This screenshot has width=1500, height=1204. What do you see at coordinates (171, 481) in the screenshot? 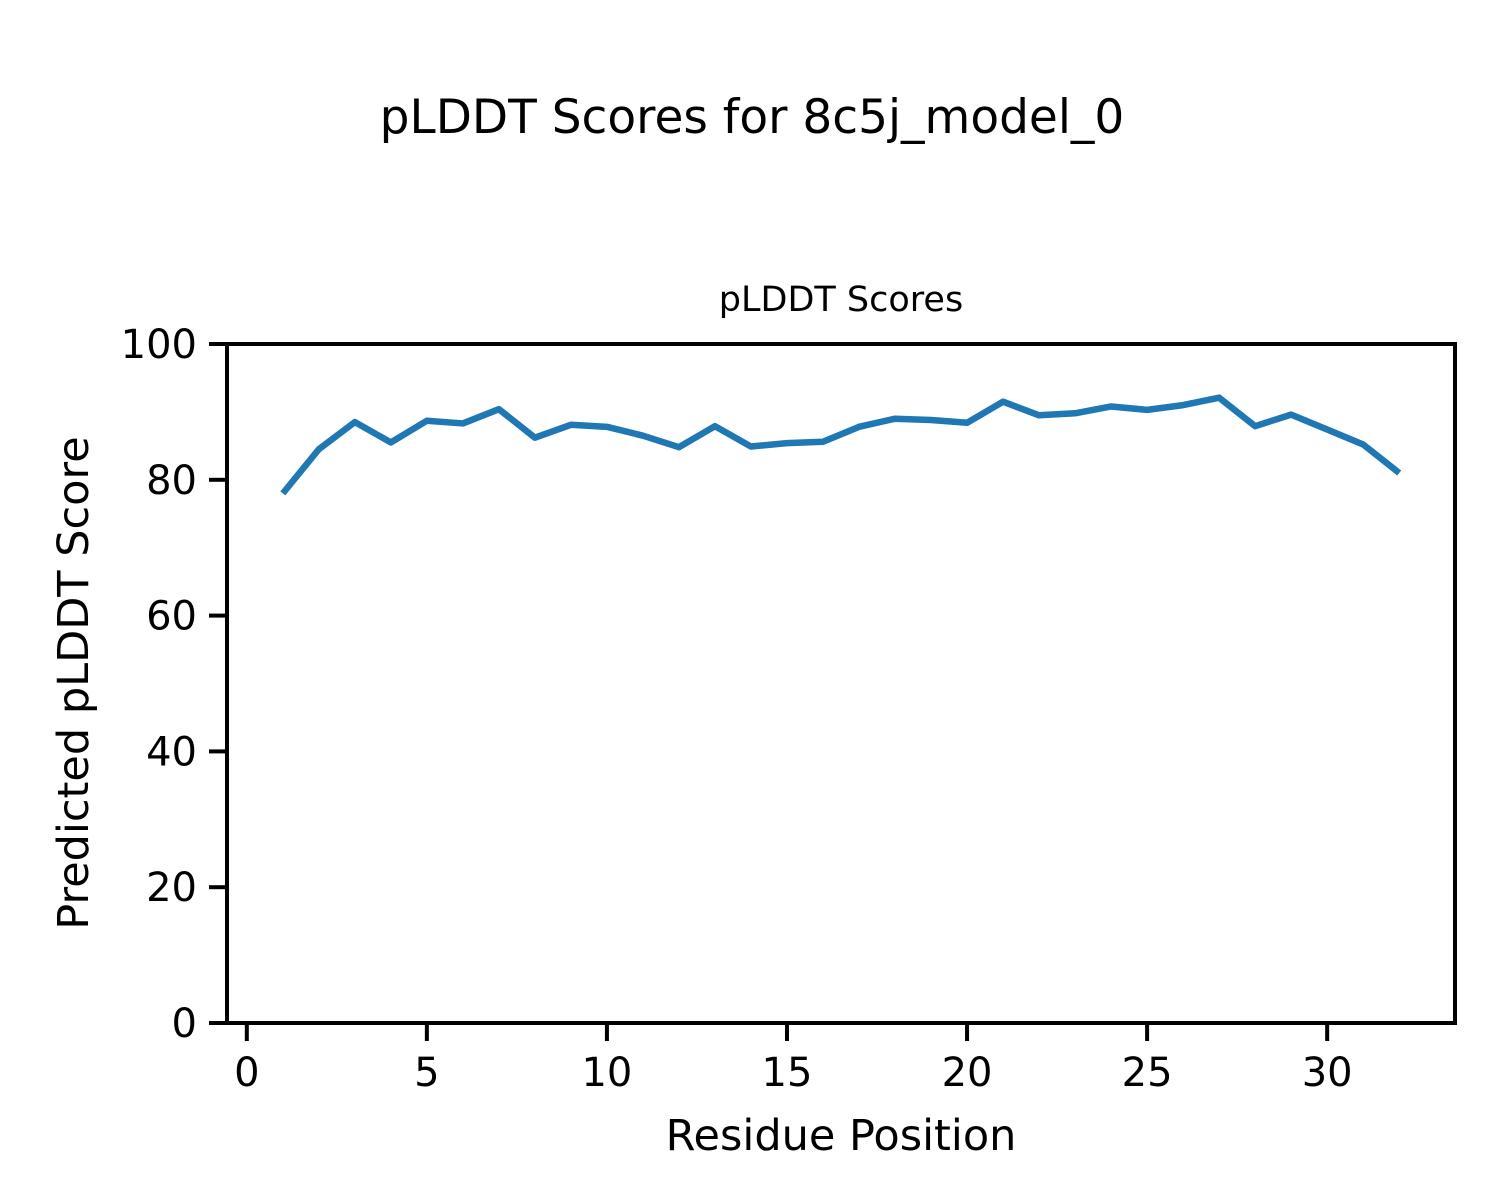
I see `y-tick-label: 80` at bounding box center [171, 481].